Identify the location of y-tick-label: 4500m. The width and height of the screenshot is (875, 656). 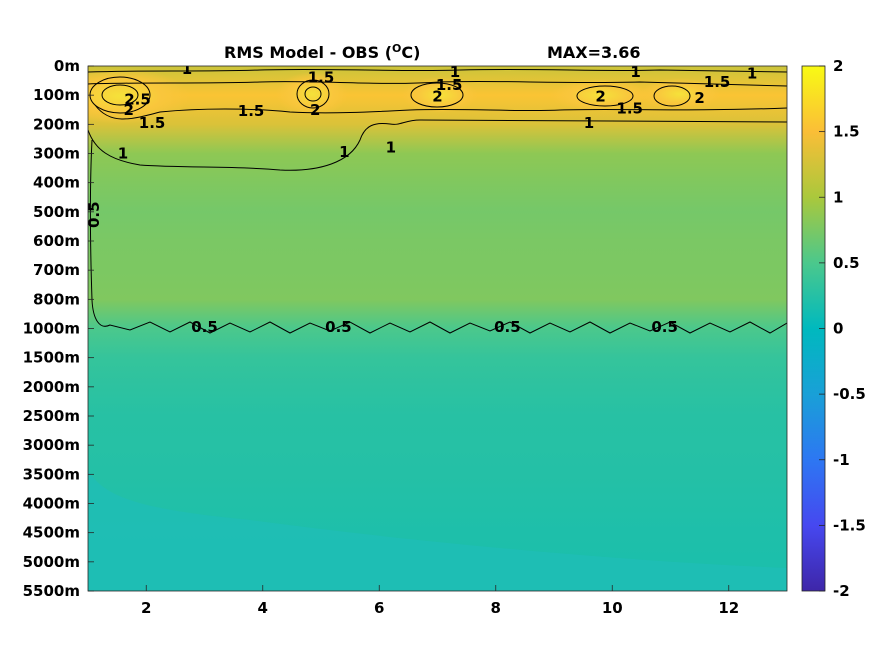
(51, 533).